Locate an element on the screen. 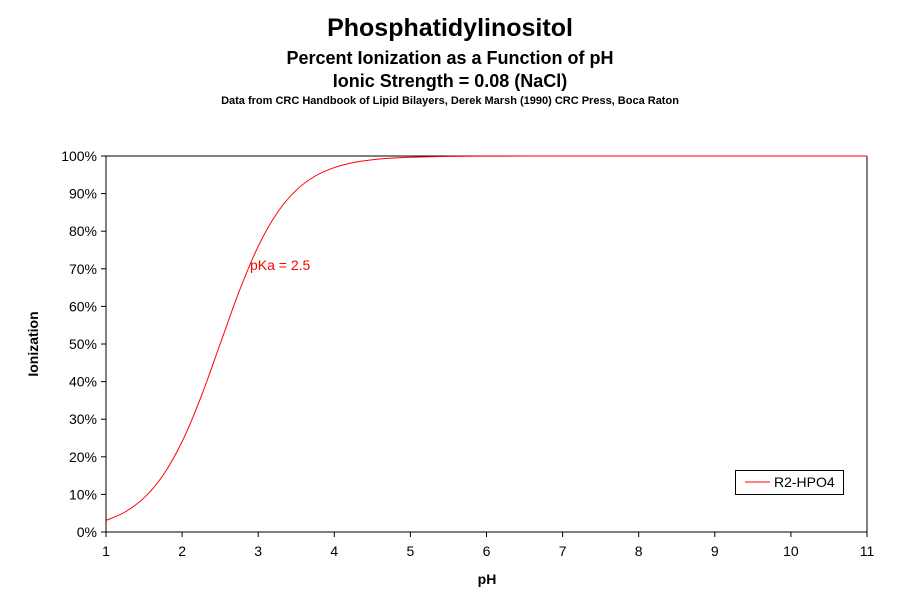  chart-subtitle-2: Ionic Strength = 0.08 (NaCl) is located at coordinates (450, 81).